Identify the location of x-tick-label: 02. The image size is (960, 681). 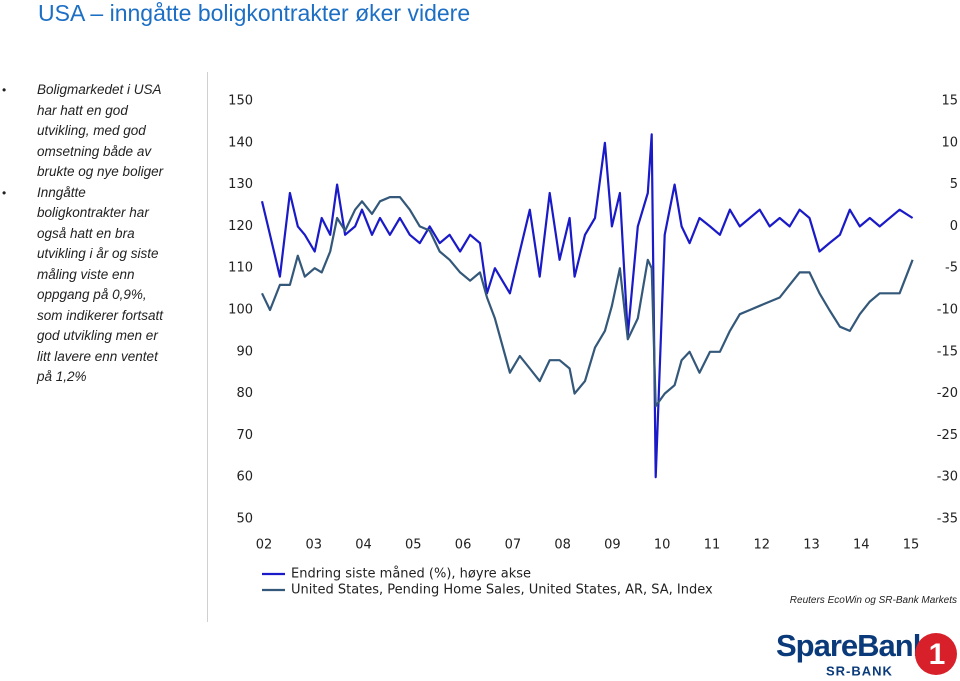
(264, 545).